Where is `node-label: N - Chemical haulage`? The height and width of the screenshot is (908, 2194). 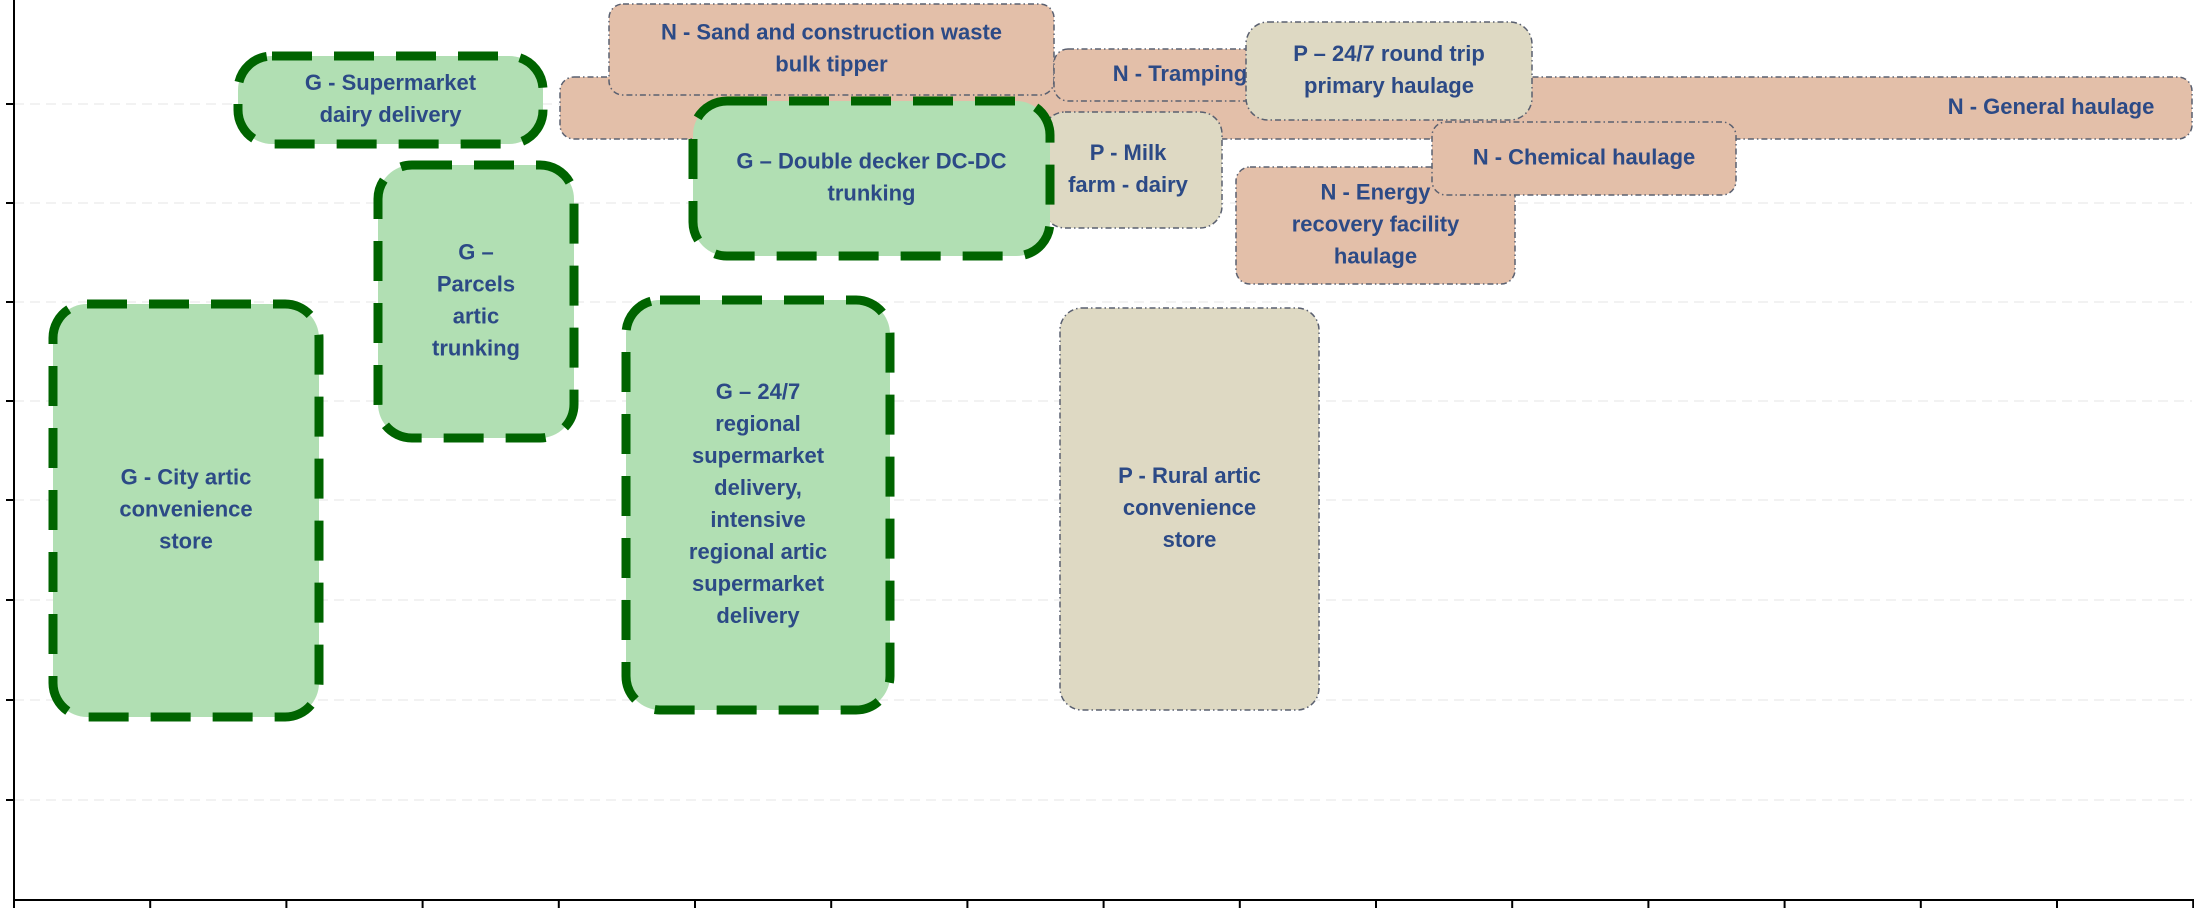 node-label: N - Chemical haulage is located at coordinates (1584, 156).